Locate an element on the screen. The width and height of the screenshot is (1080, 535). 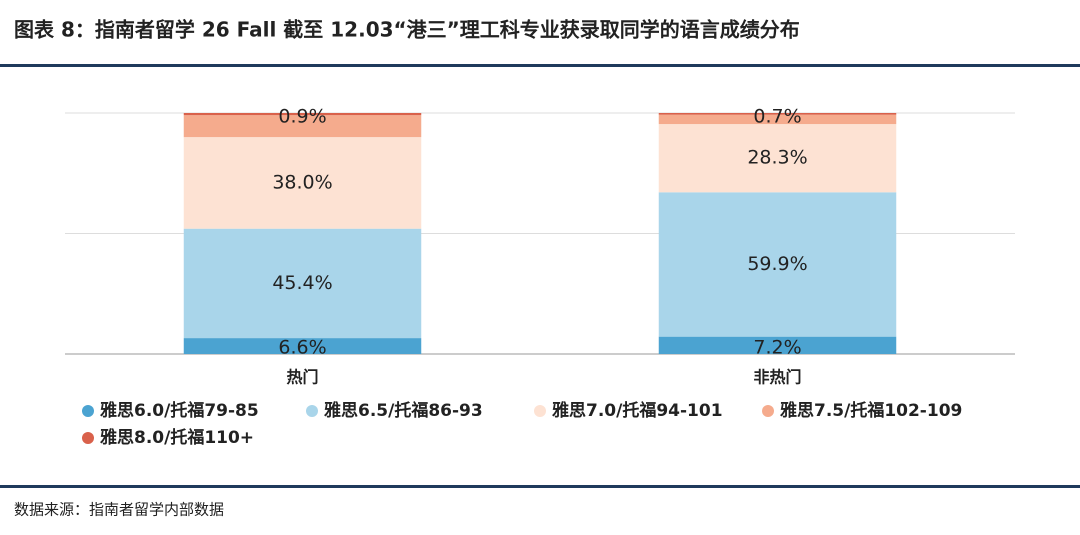
value-label: 6.6% is located at coordinates (302, 348).